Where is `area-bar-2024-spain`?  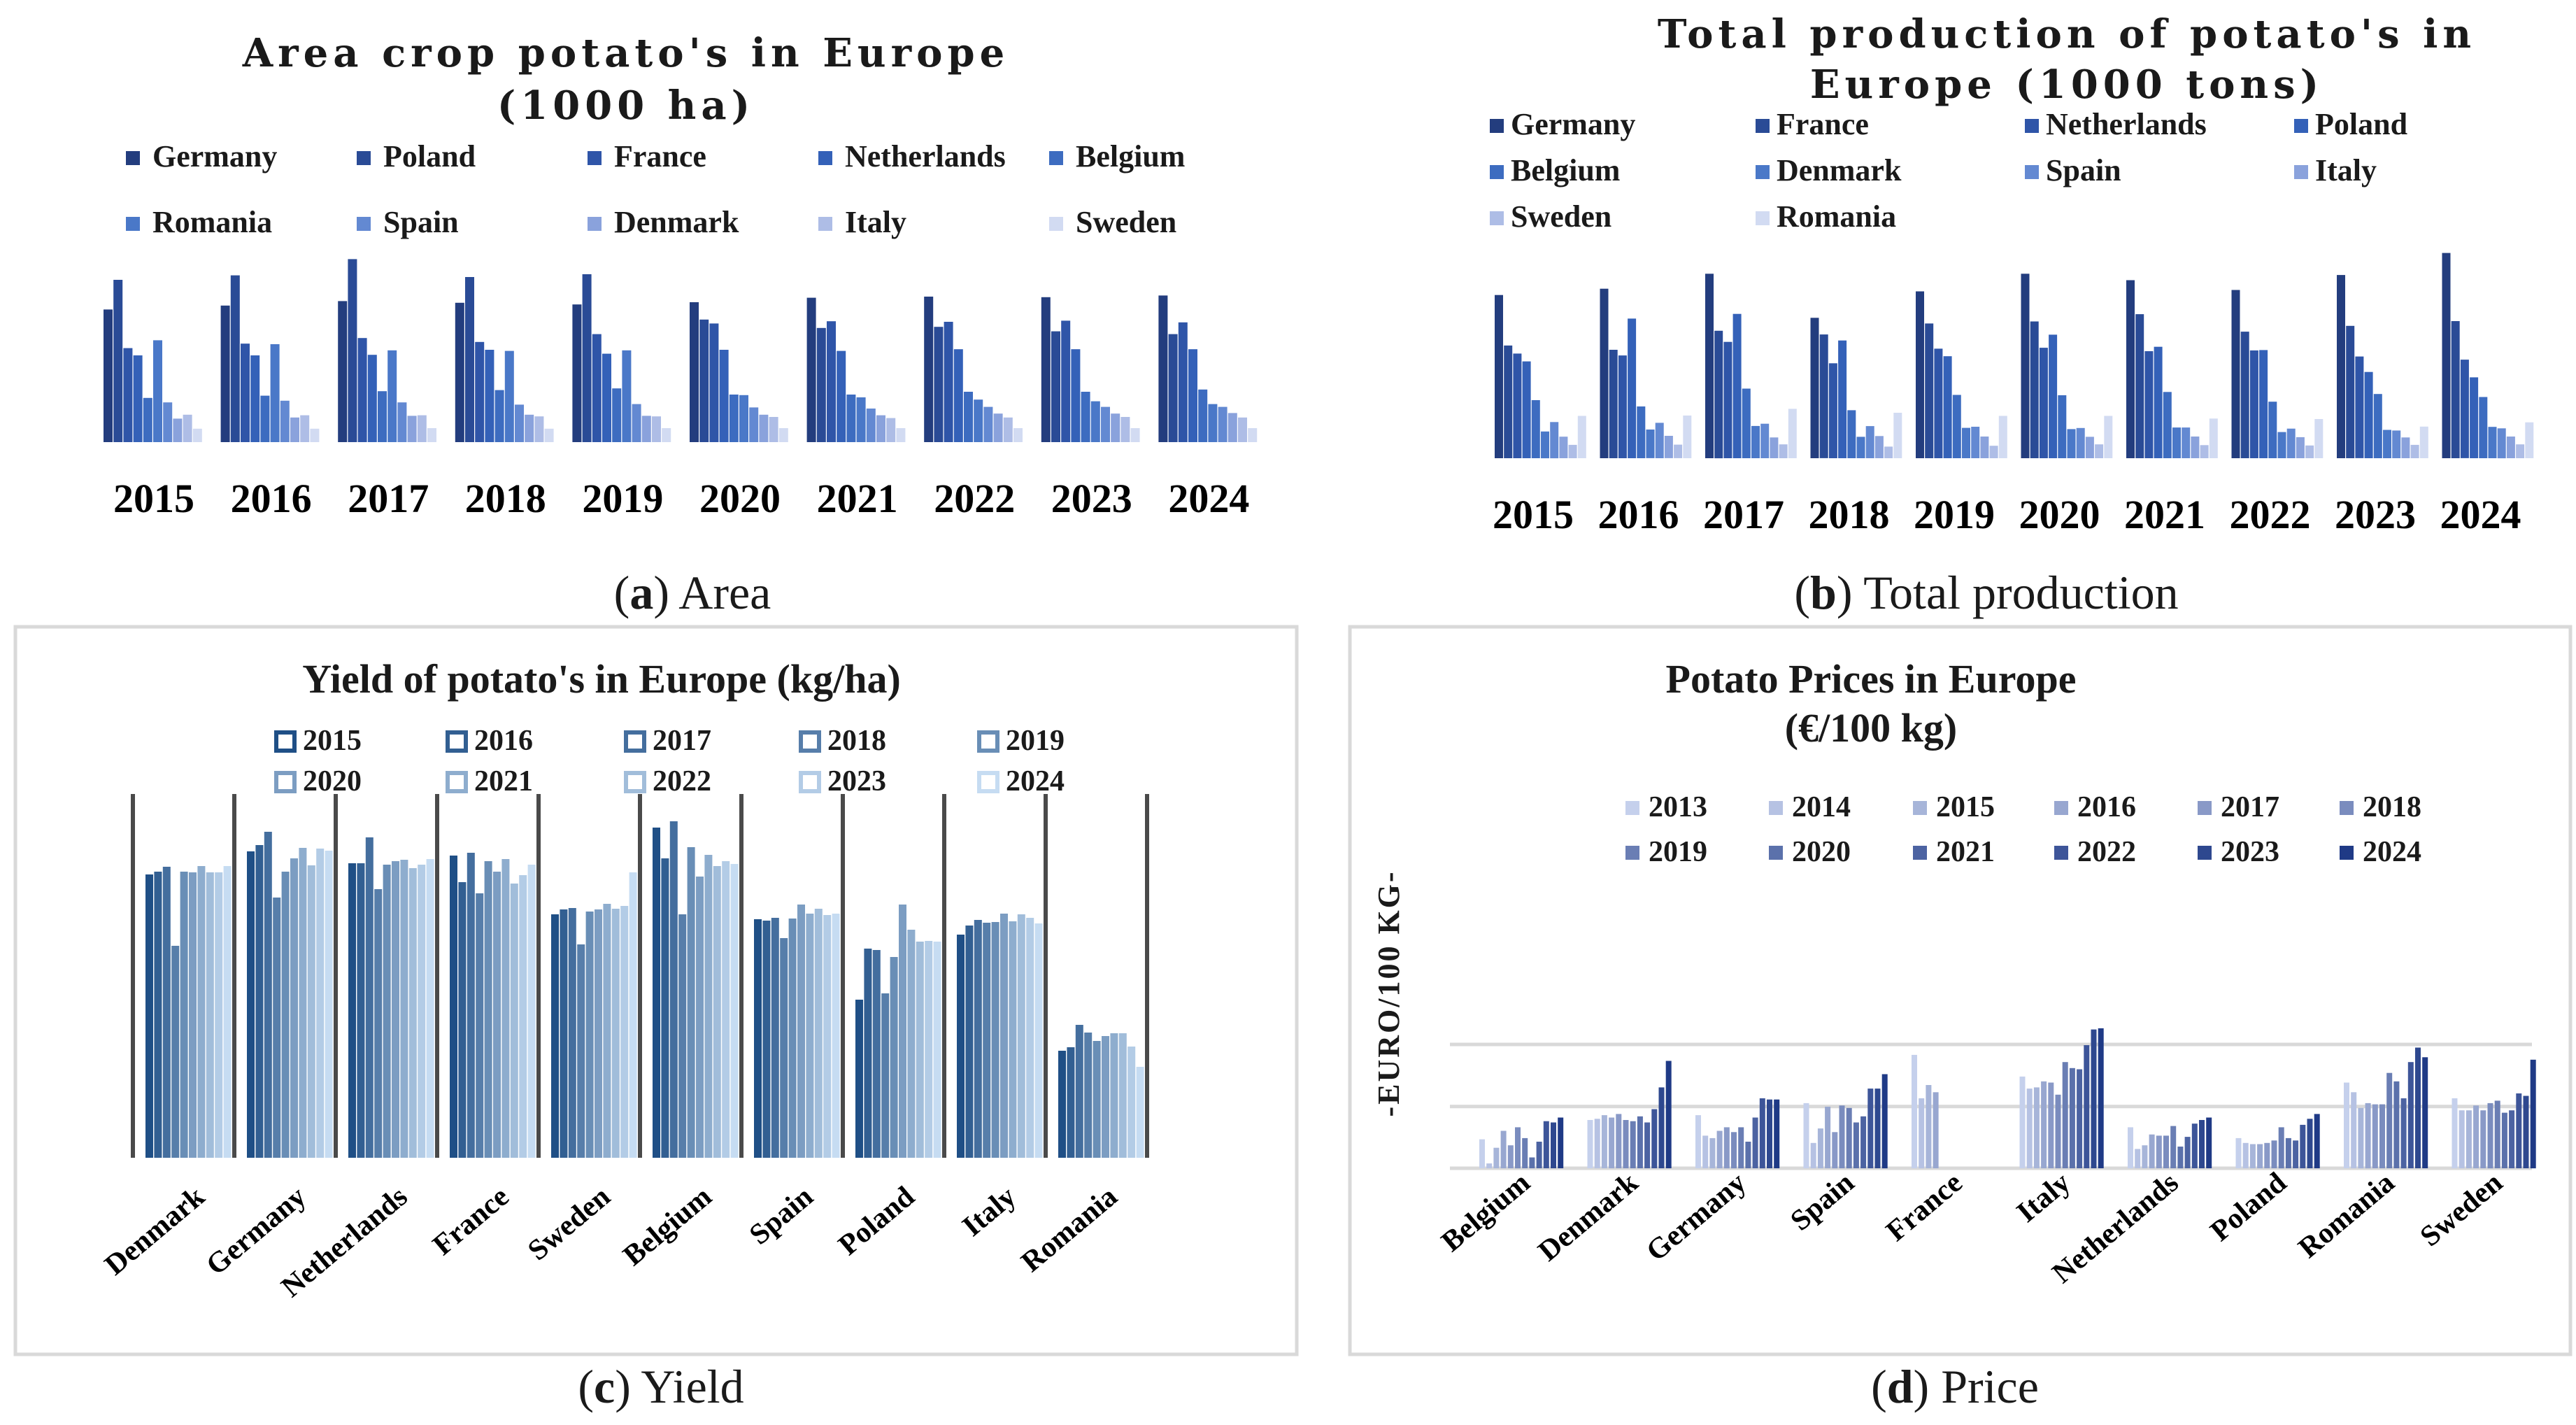
area-bar-2024-spain is located at coordinates (1222, 424).